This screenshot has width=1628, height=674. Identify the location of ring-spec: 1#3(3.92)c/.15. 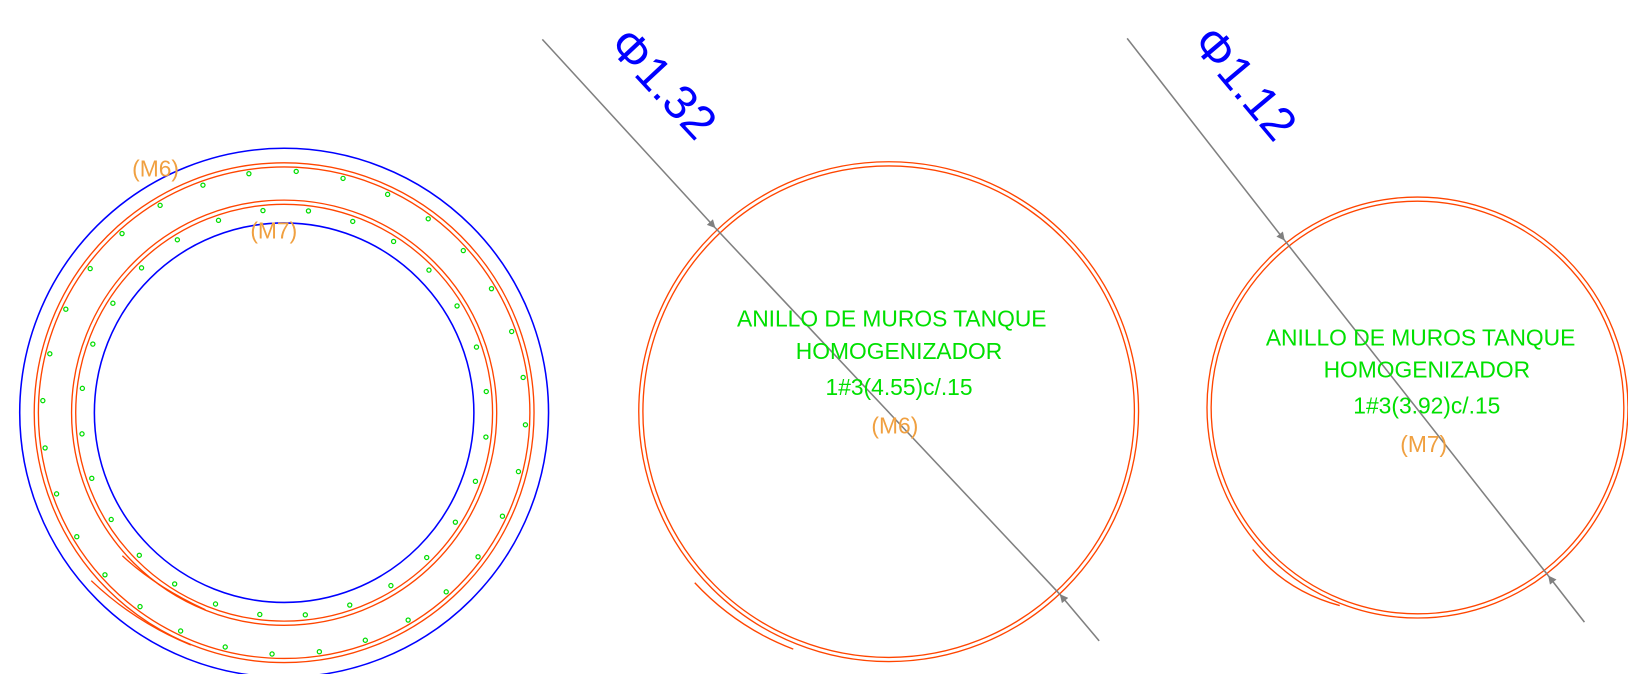
(1426, 406).